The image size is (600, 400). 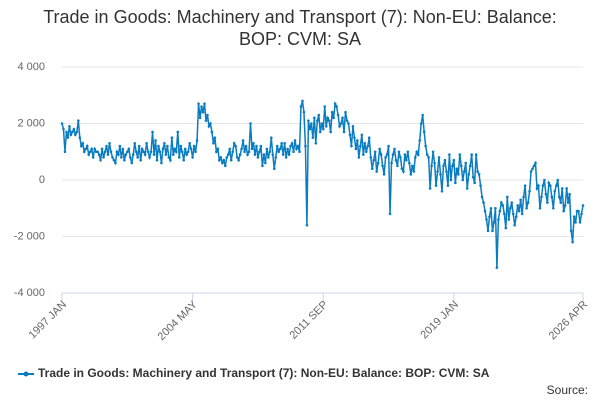 What do you see at coordinates (567, 390) in the screenshot?
I see `source: Source:` at bounding box center [567, 390].